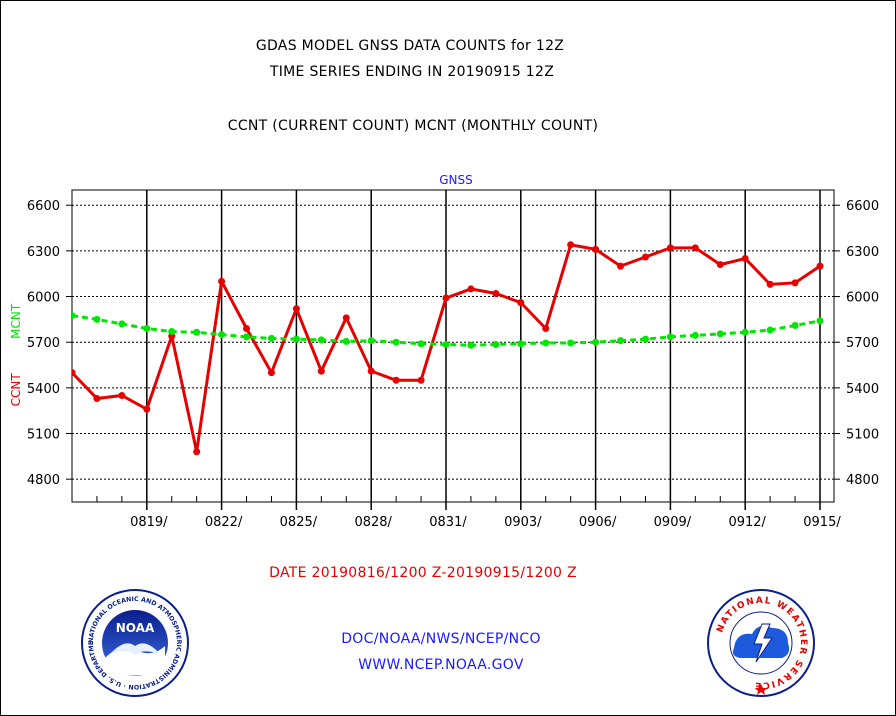 The width and height of the screenshot is (896, 716). I want to click on site-link: WWW.NCEP.NOAA.GOV, so click(441, 665).